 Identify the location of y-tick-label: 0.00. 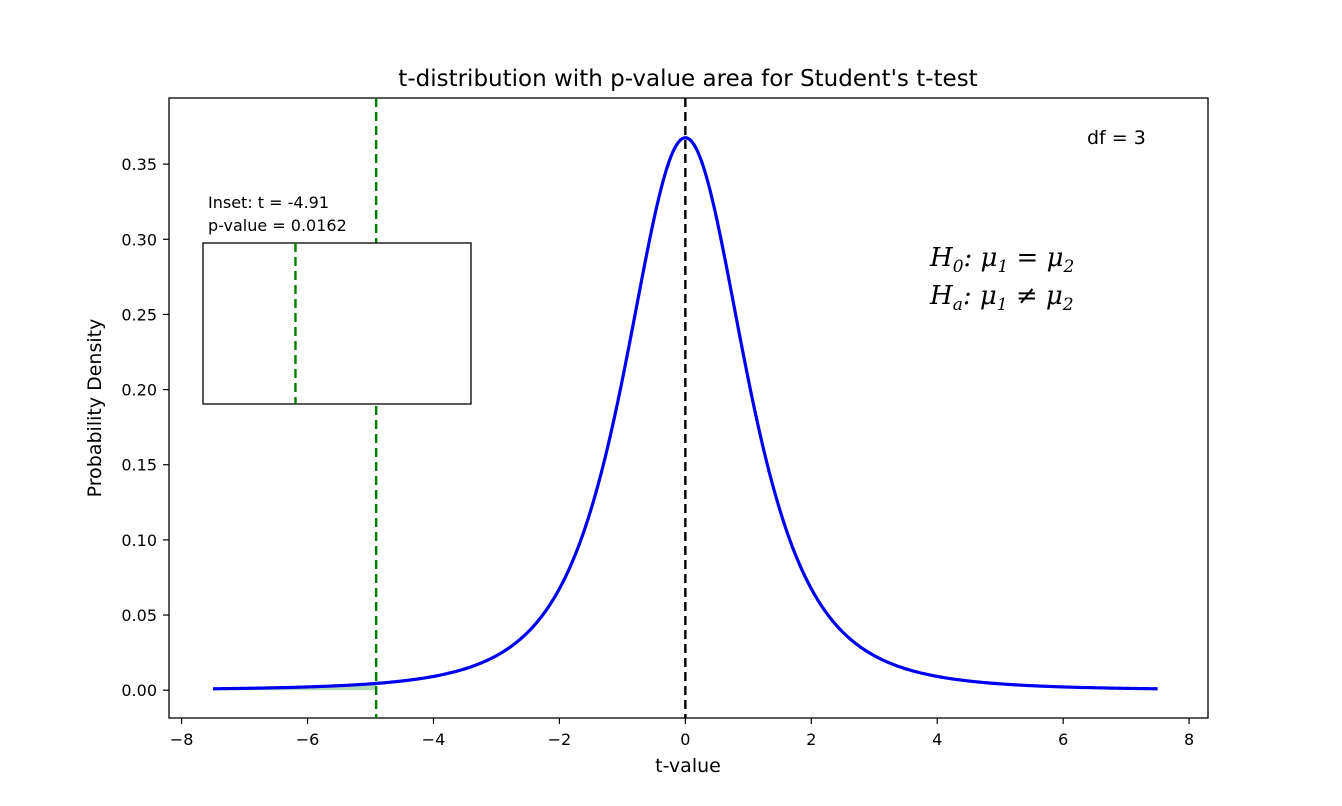
(139, 690).